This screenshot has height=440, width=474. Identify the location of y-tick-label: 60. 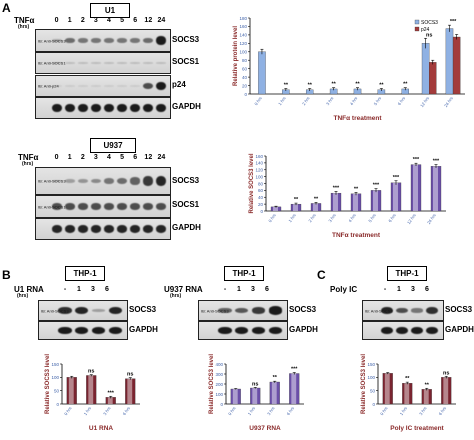
(245, 68).